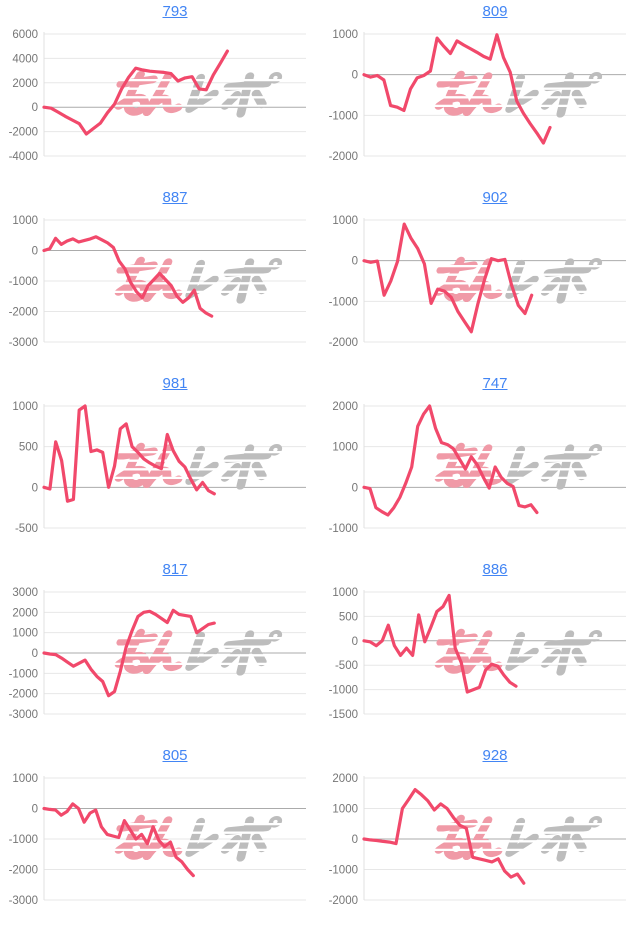  I want to click on chart-cell-886: 886 1000 500 0 -500 -1000 -1500, so click(480, 651).